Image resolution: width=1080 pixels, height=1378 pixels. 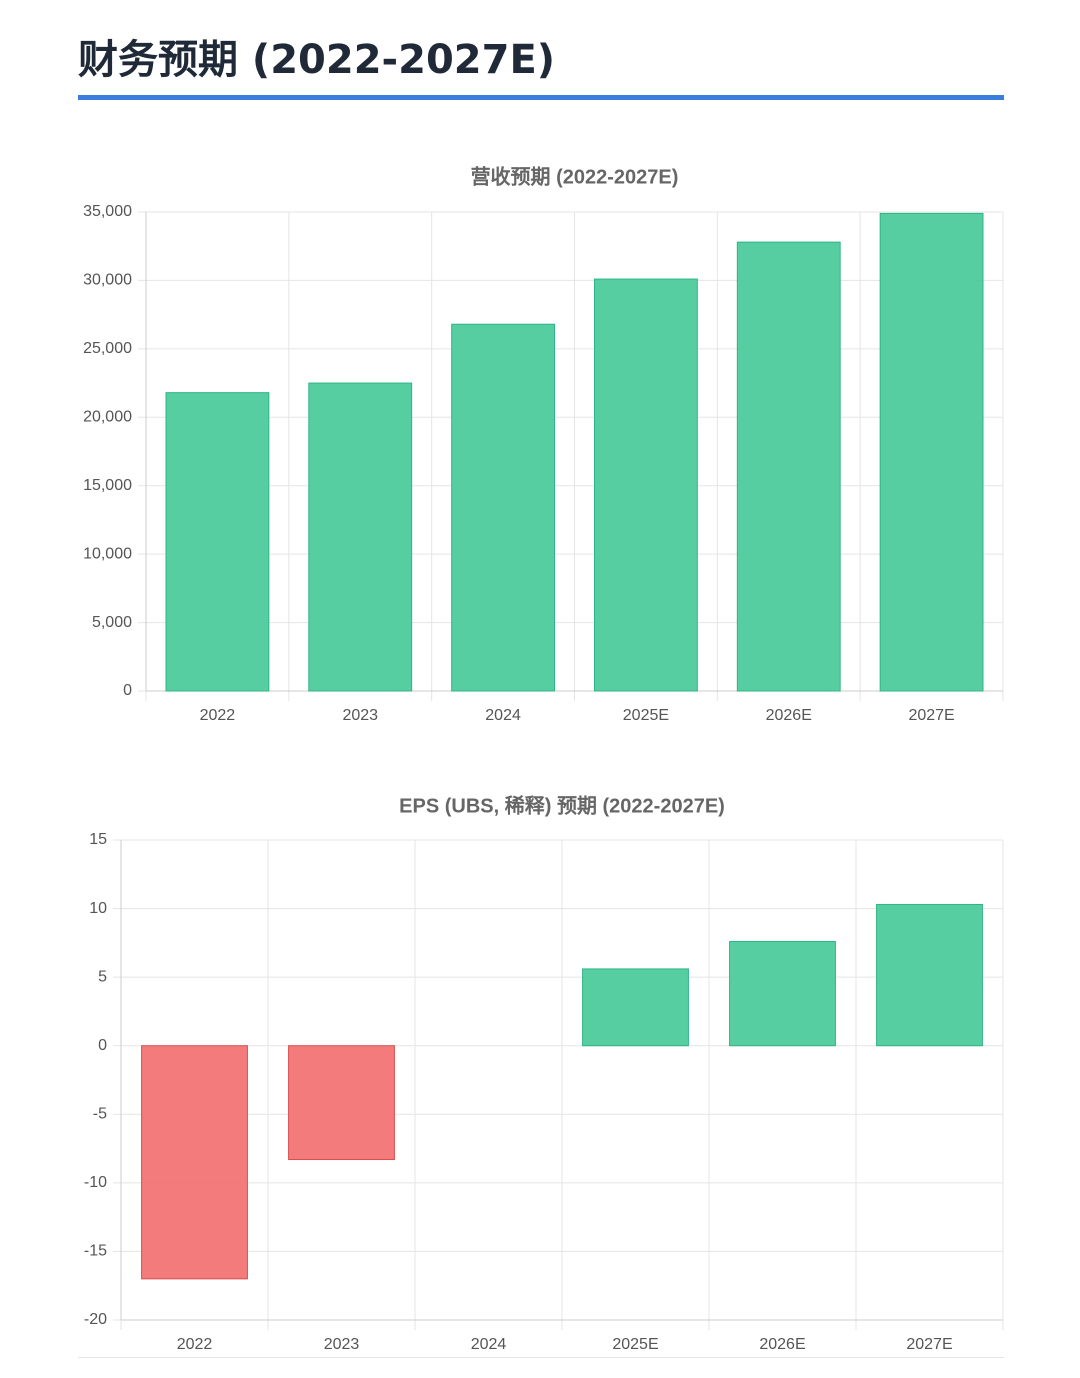 I want to click on title-underline, so click(x=541, y=97).